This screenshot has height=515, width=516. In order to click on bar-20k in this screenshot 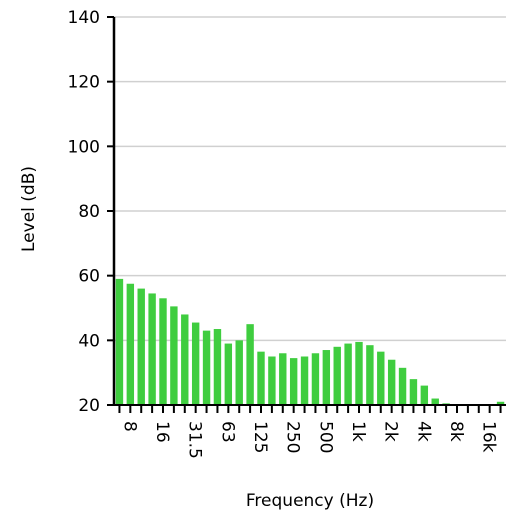, I will do `click(500, 403)`.